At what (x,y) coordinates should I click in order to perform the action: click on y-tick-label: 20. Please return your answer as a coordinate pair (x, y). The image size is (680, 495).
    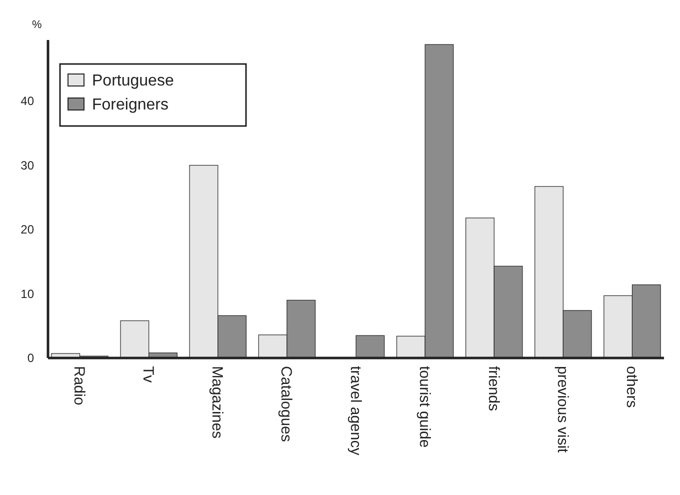
    Looking at the image, I should click on (27, 229).